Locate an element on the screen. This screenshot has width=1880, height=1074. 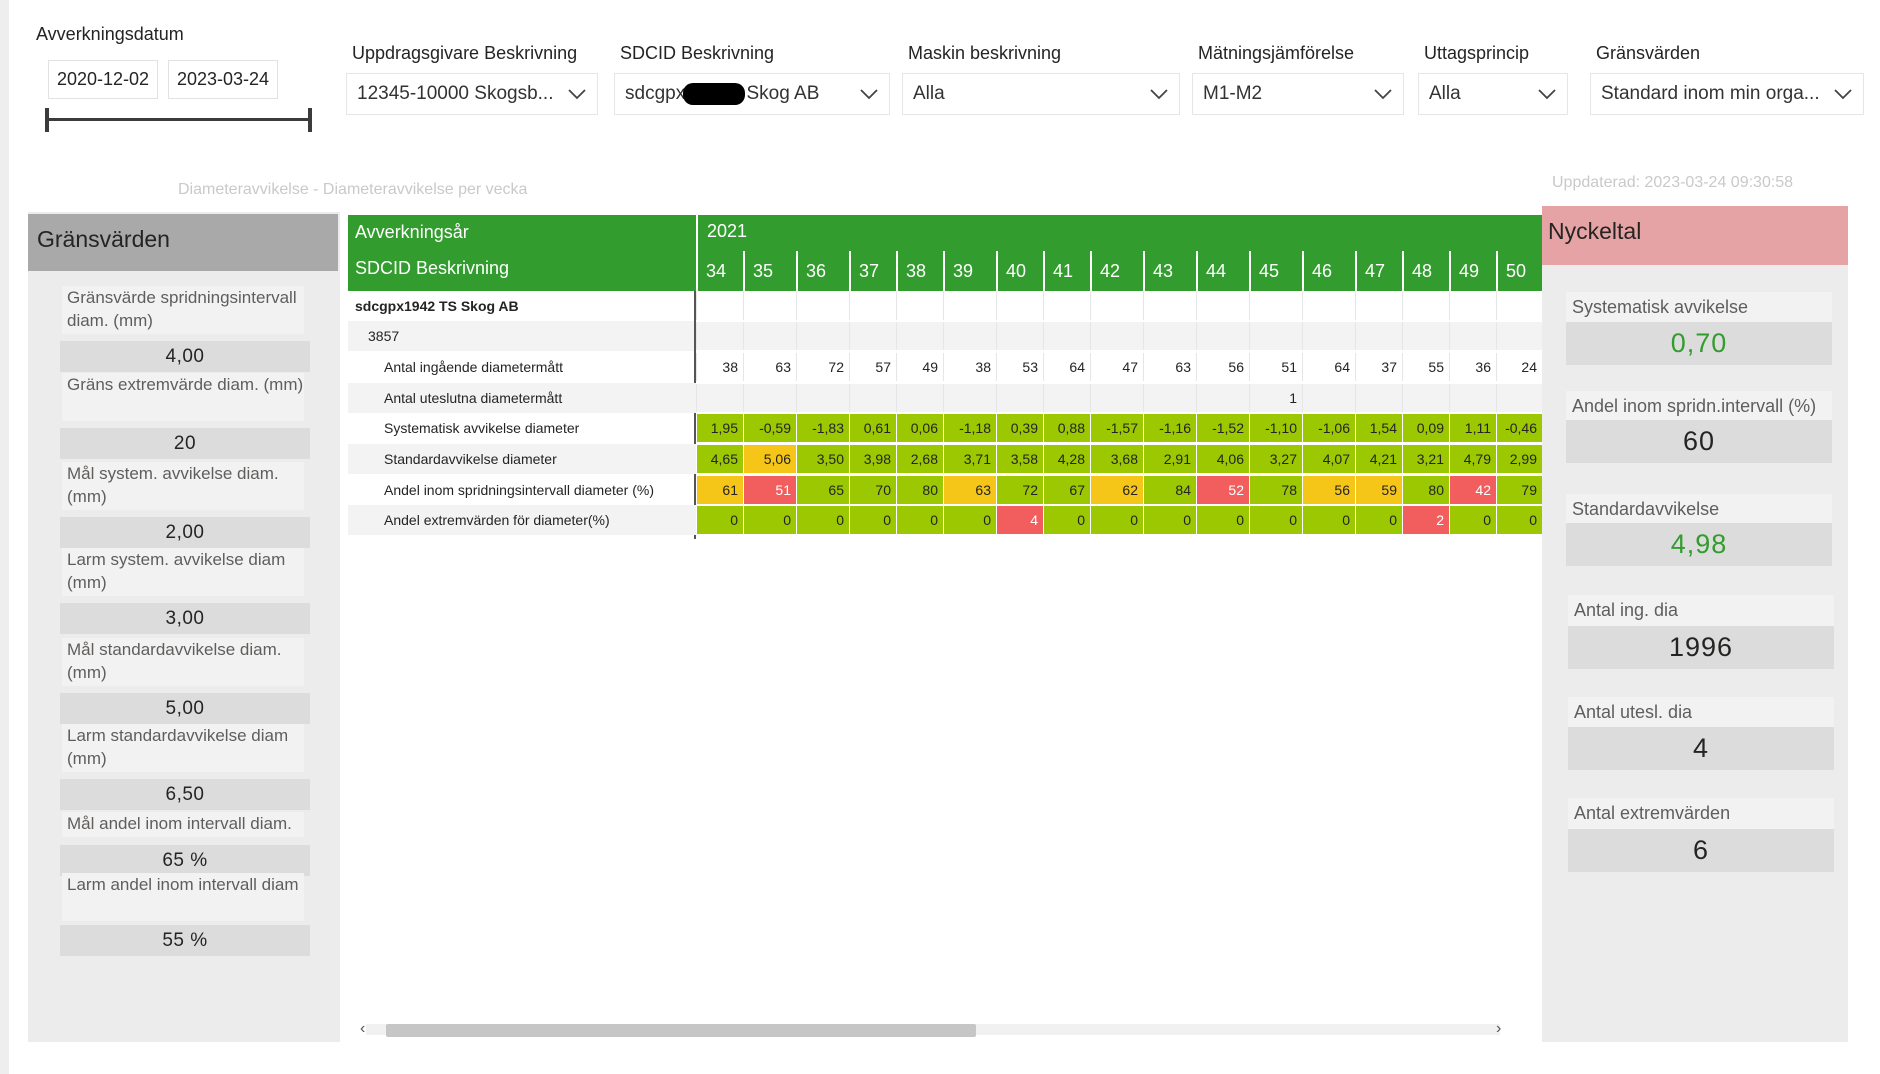
matrix-cell: 2 is located at coordinates (1425, 520).